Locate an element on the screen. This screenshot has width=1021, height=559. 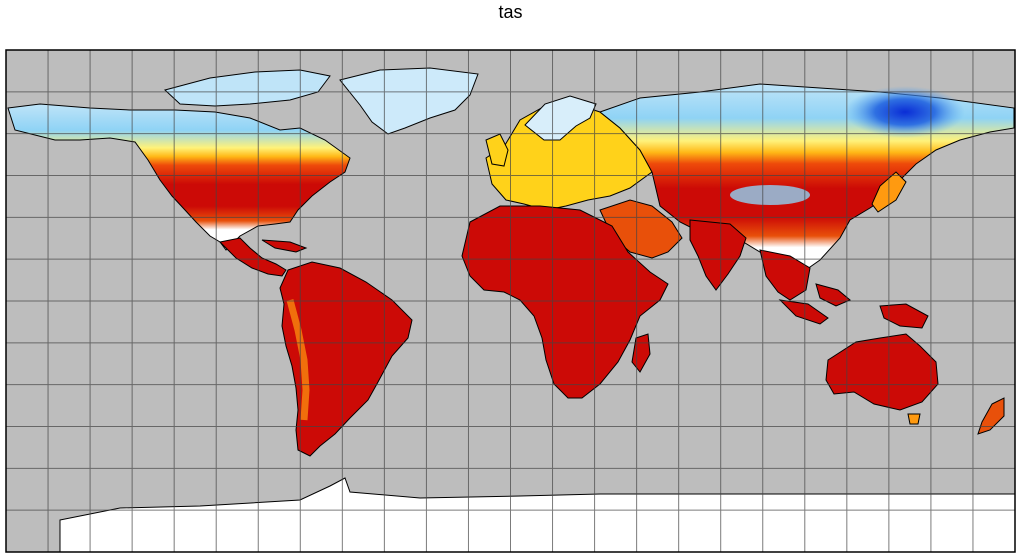
scandinavia is located at coordinates (560, 118).